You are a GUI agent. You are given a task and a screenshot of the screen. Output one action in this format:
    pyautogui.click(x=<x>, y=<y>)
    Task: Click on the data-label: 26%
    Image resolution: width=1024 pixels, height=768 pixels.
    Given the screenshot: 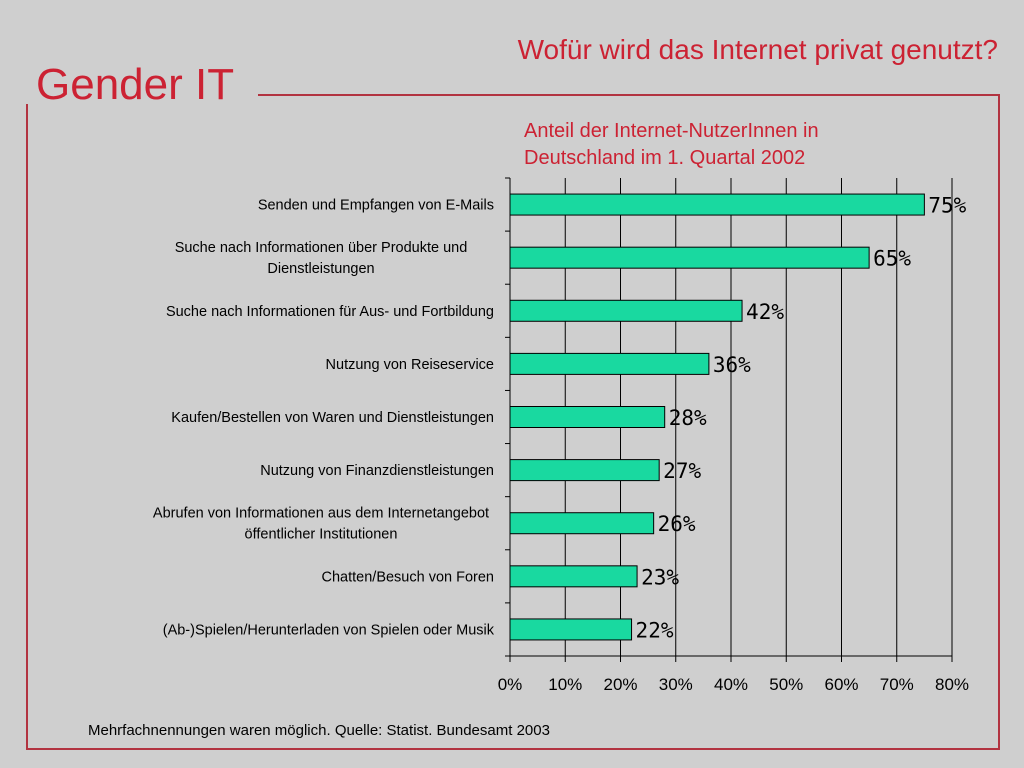 What is the action you would take?
    pyautogui.click(x=677, y=524)
    